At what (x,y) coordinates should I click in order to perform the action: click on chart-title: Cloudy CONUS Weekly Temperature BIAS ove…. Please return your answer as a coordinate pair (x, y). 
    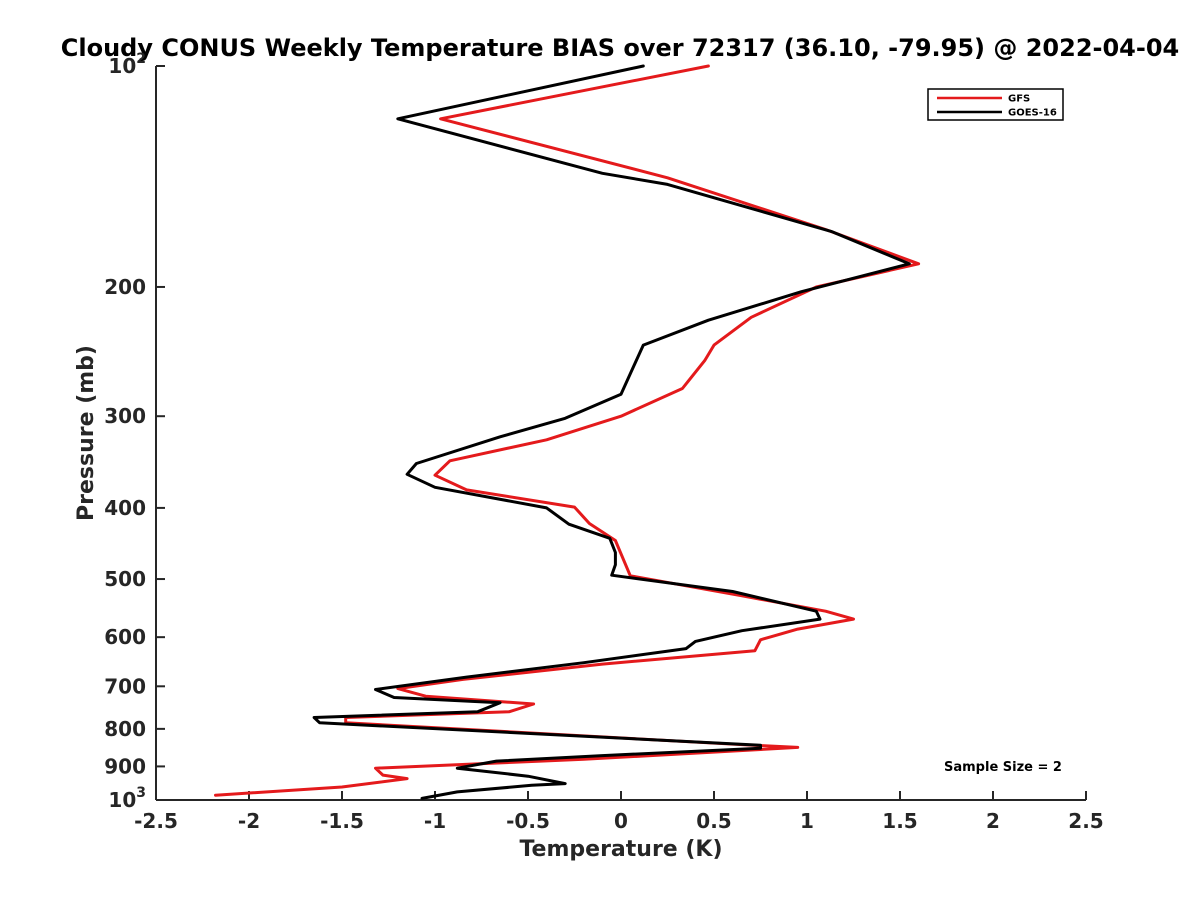
    Looking at the image, I should click on (620, 48).